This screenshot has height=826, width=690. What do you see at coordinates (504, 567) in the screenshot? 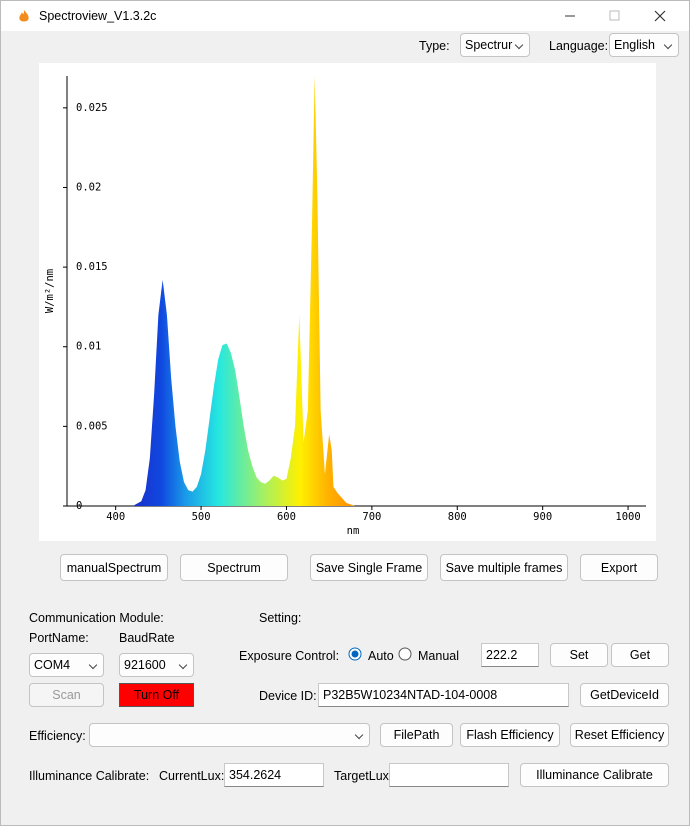
I see `save-multiple-button: Save multiple frames` at bounding box center [504, 567].